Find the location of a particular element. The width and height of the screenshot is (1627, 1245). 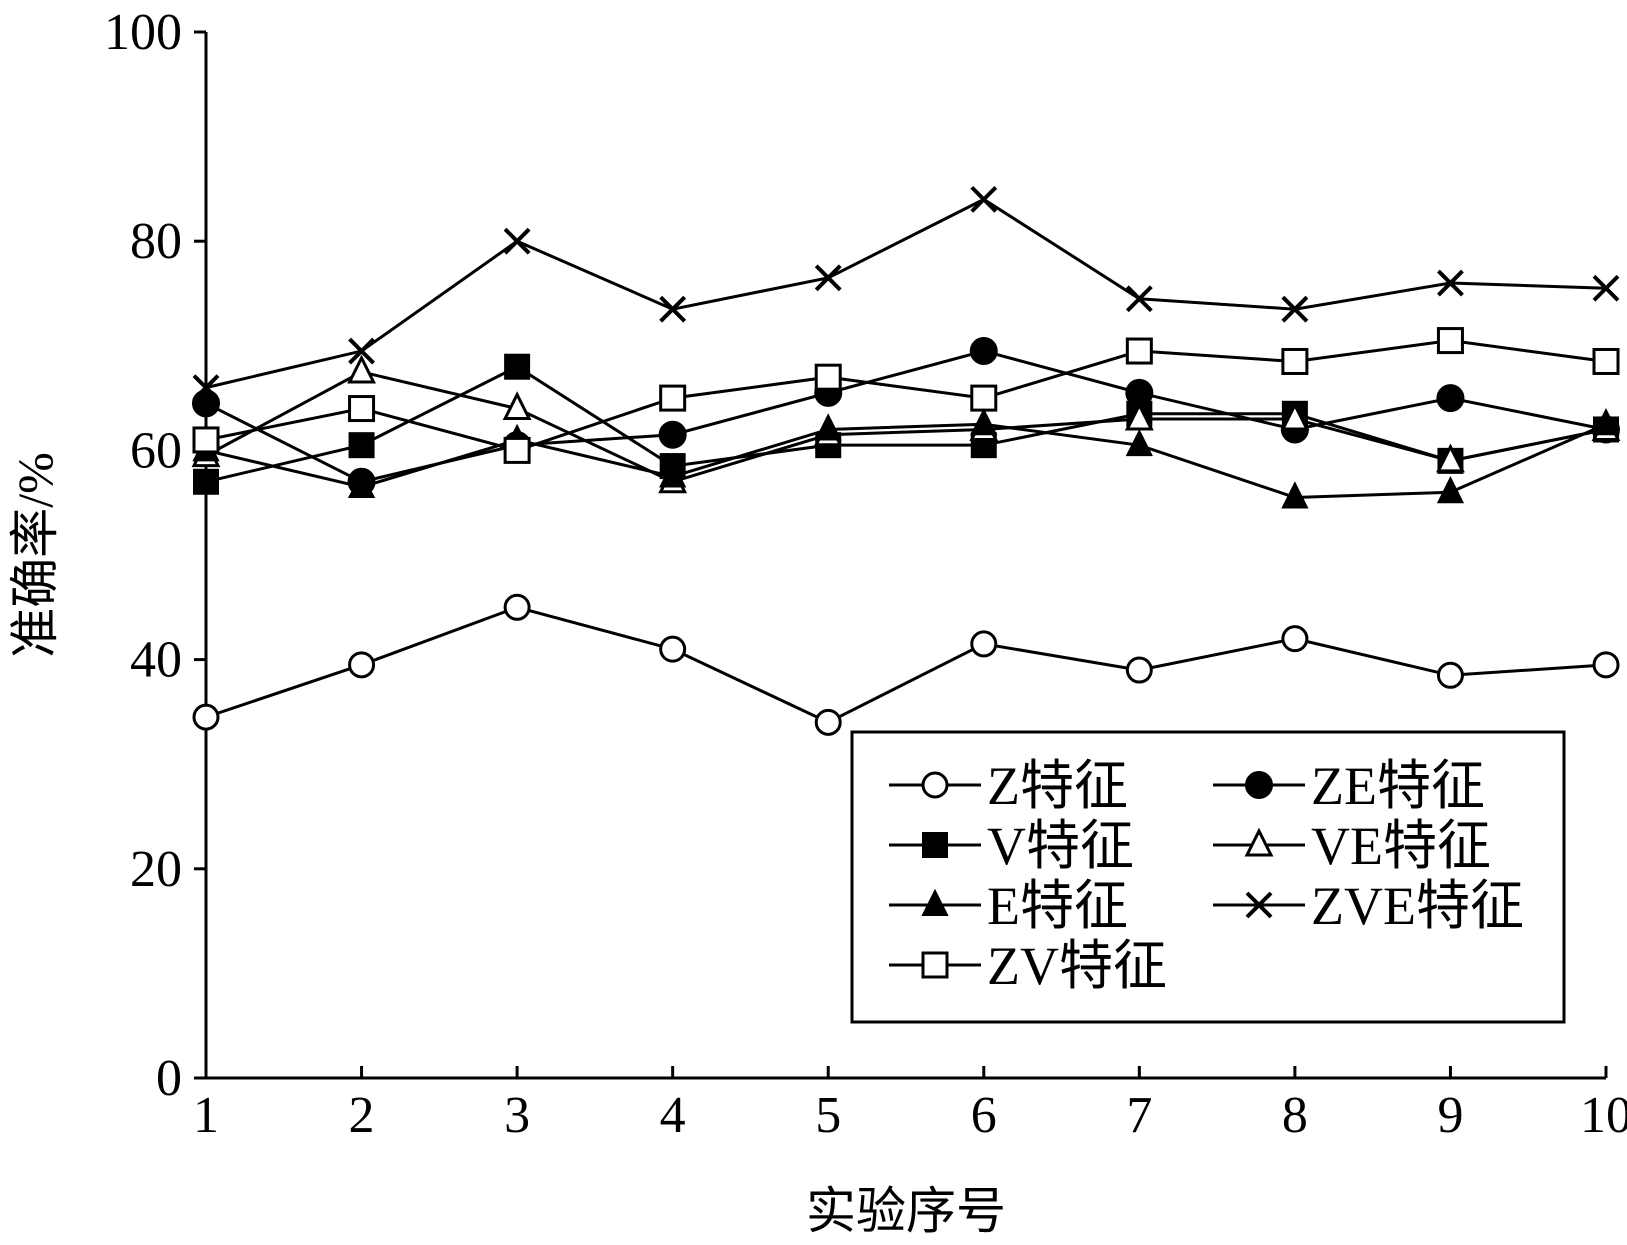

legend-item-6: ZVE特征 is located at coordinates (1368, 906).